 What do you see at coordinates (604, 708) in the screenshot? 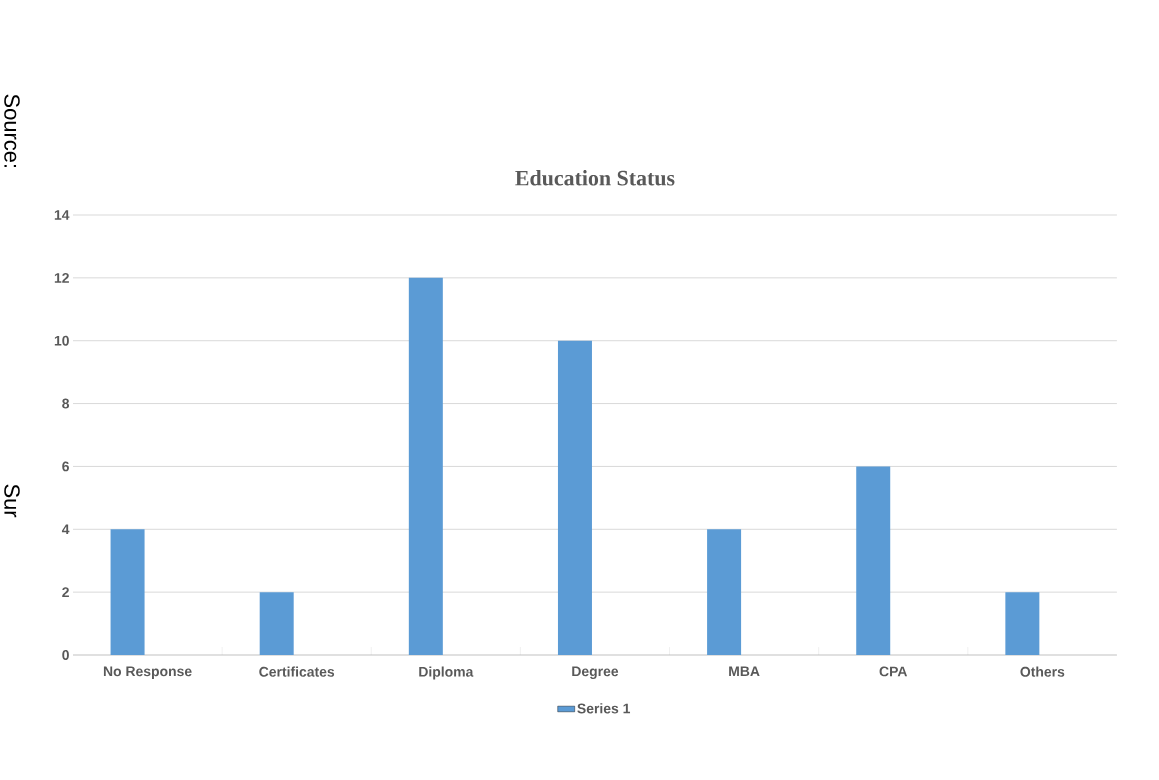
I see `legend-label: Series 1` at bounding box center [604, 708].